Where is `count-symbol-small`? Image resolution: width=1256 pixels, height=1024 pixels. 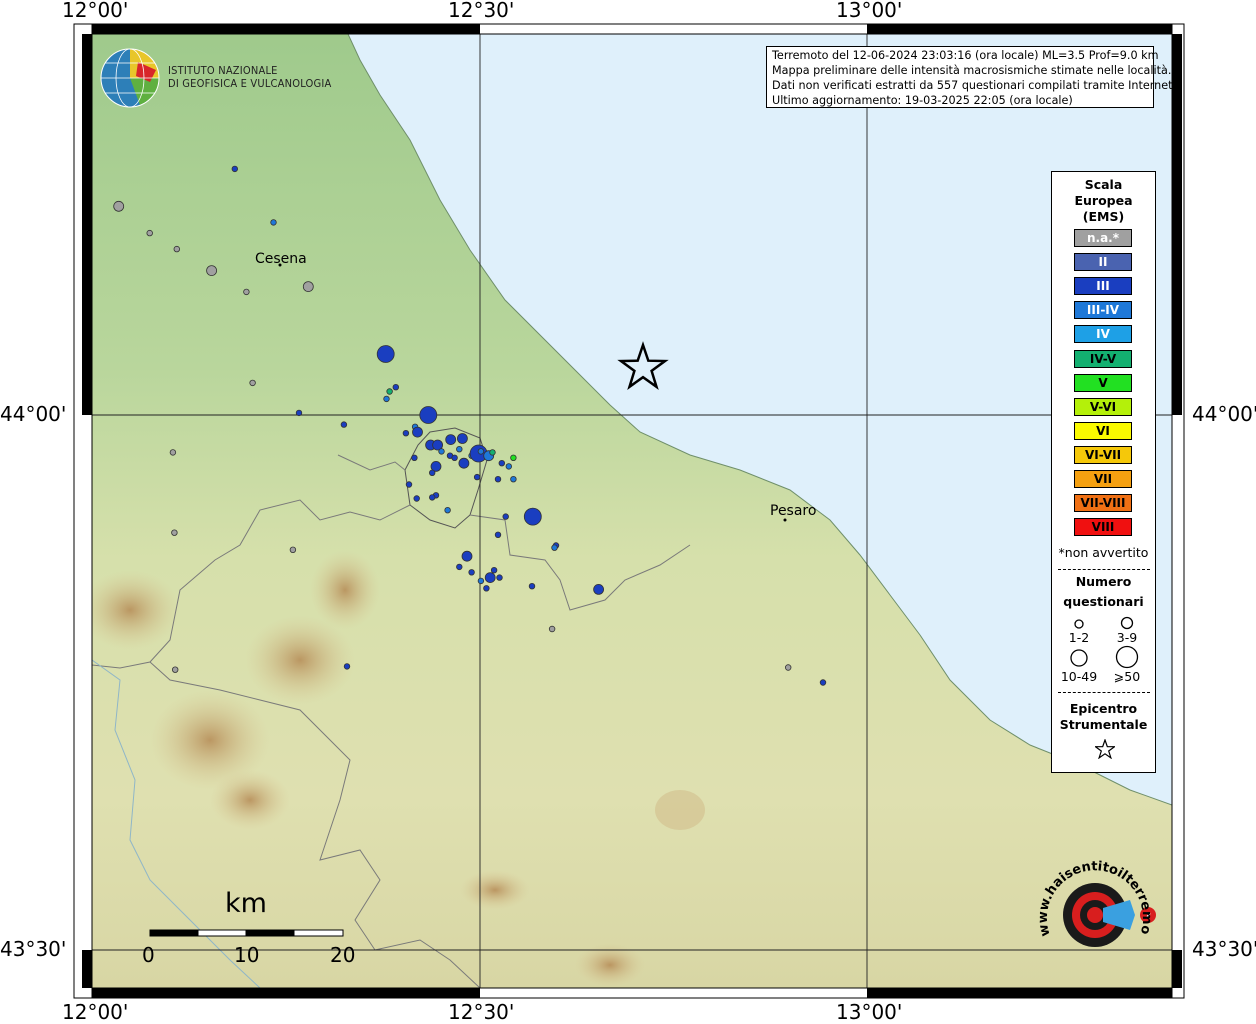 count-symbol-small is located at coordinates (1079, 624).